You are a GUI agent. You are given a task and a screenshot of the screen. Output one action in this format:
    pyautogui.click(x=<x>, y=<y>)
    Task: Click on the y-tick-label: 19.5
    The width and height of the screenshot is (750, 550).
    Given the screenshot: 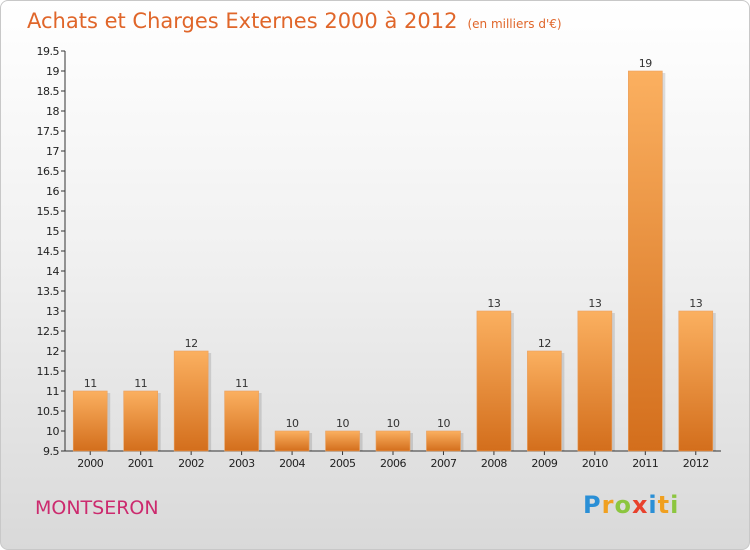 What is the action you would take?
    pyautogui.click(x=48, y=51)
    